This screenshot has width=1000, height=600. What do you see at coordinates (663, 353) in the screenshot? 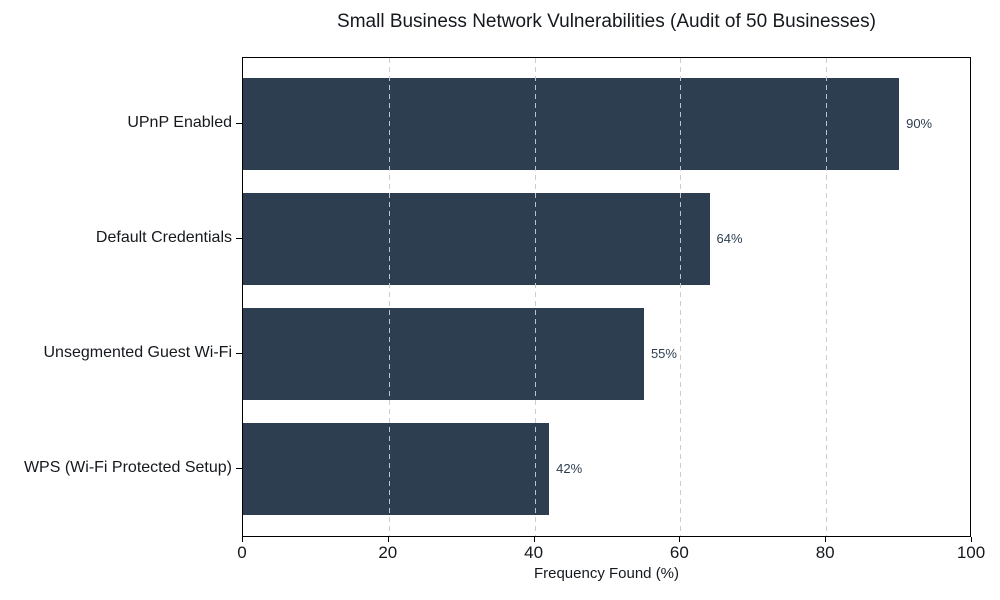
I see `bar-value-label: 55%` at bounding box center [663, 353].